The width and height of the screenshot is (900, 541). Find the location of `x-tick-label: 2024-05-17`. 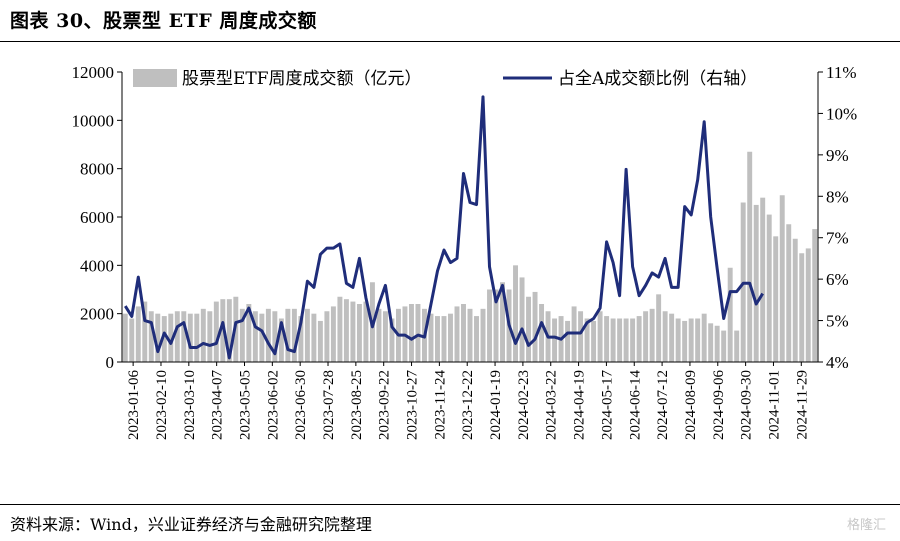

x-tick-label: 2024-05-17 is located at coordinates (607, 405).